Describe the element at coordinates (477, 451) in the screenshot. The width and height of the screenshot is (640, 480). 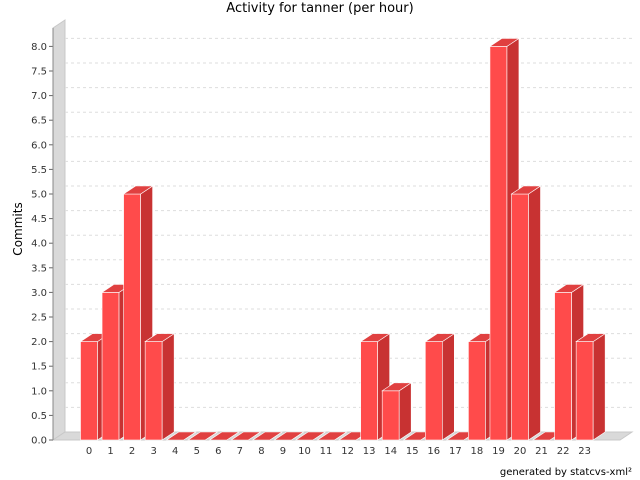
I see `x-tick-label: 18` at that location.